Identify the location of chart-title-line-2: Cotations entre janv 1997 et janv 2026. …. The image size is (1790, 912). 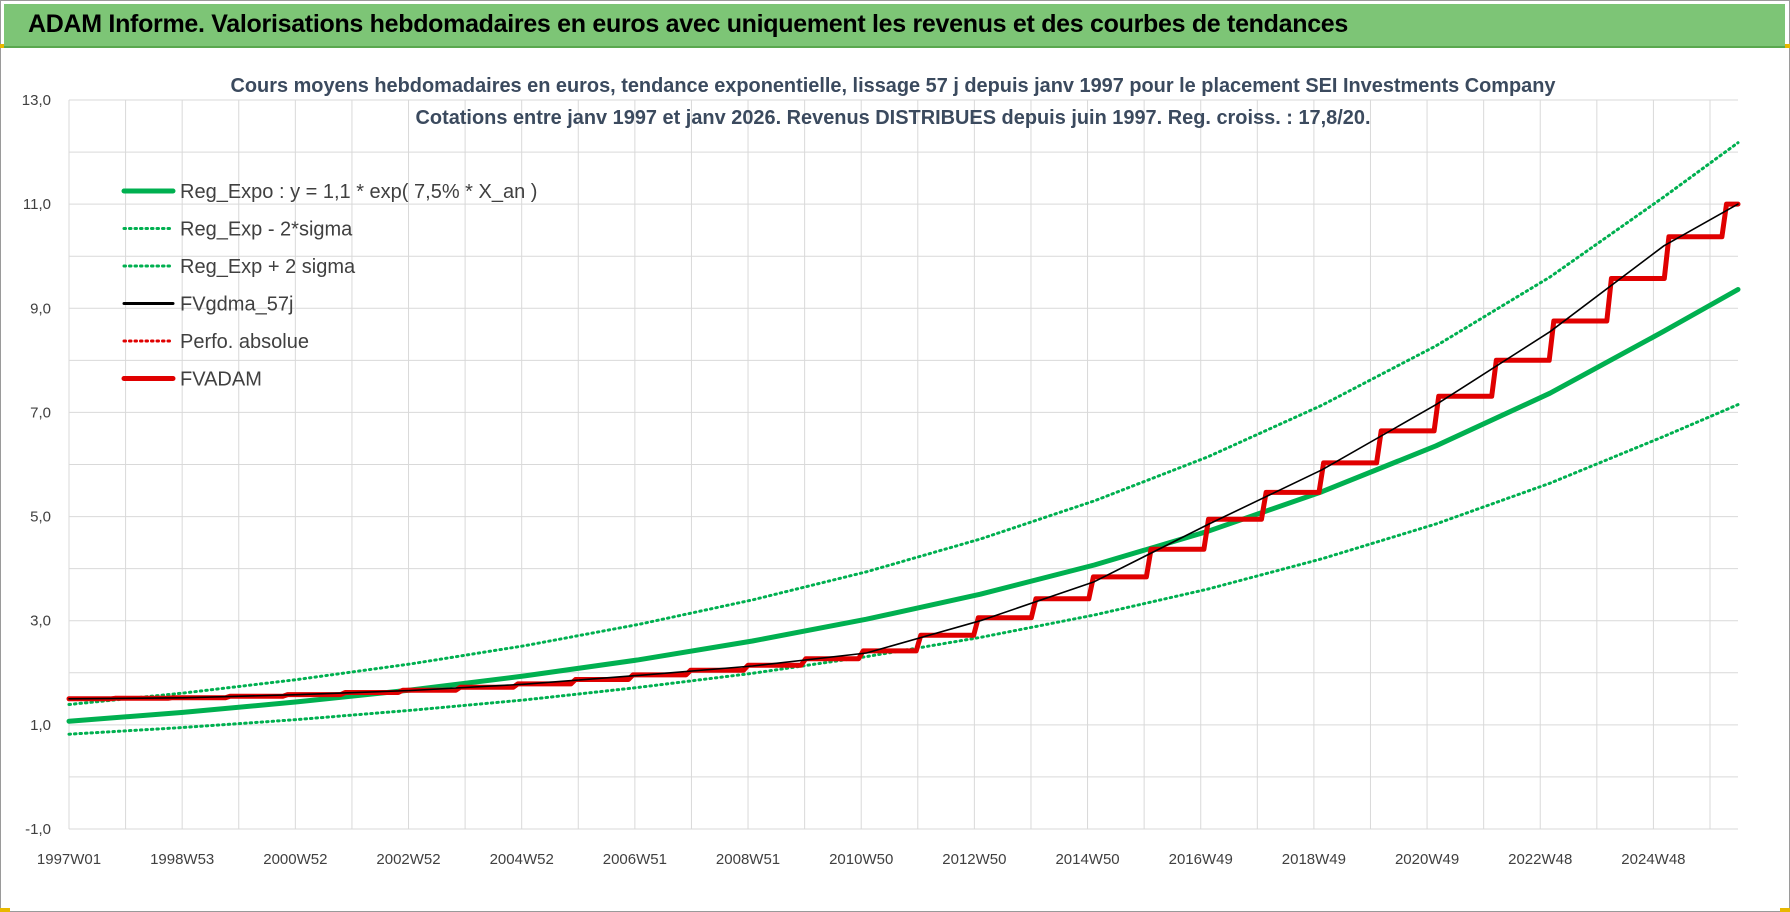
(893, 118).